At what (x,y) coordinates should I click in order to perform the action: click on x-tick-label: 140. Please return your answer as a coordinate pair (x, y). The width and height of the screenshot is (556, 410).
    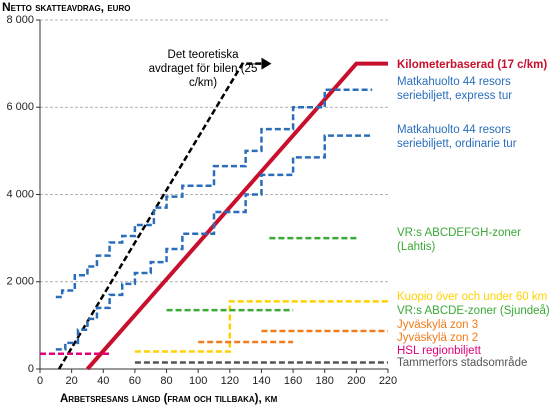
    Looking at the image, I should click on (261, 381).